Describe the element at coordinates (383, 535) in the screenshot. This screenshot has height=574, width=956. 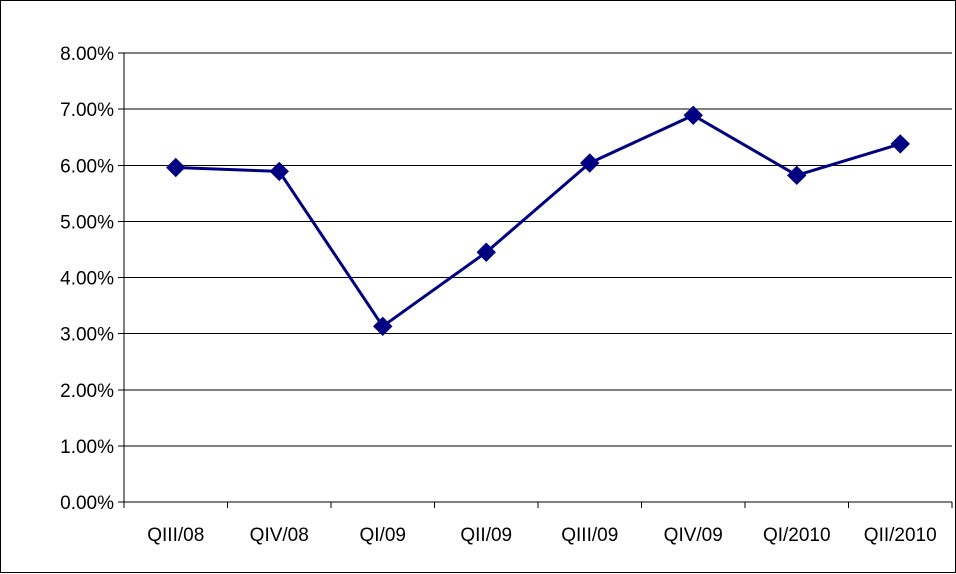
I see `x-tick-label: QI/09` at that location.